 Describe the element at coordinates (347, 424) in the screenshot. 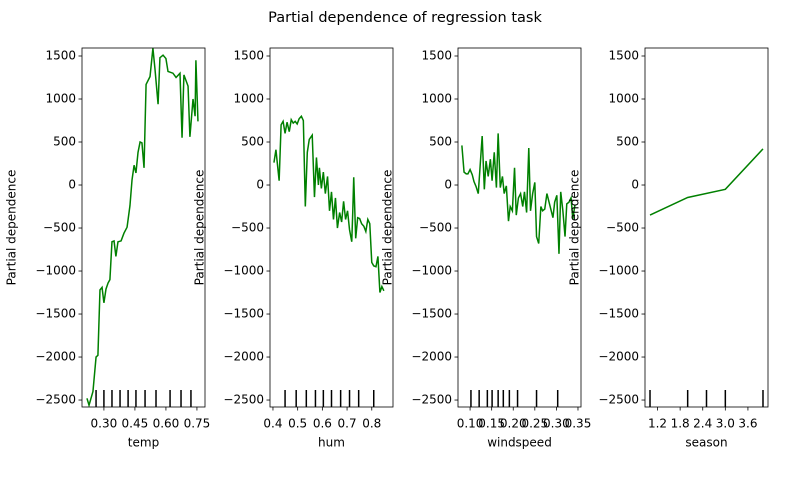

I see `x-tick-label: 0.7` at that location.